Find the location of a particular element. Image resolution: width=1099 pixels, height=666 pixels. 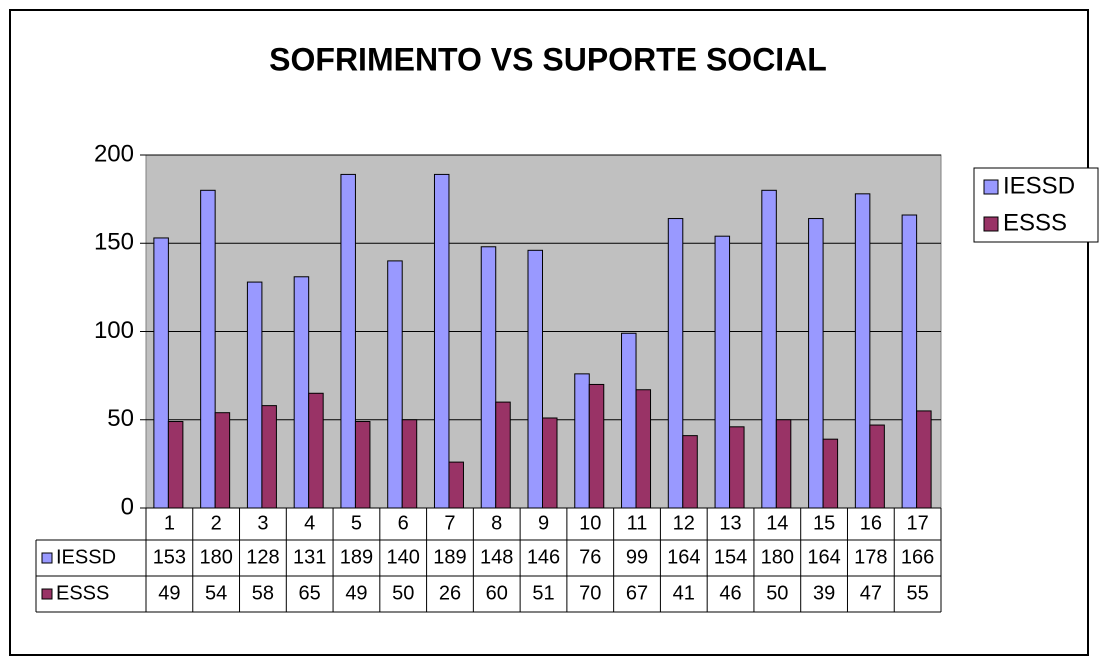

table-value: 76 is located at coordinates (590, 557).